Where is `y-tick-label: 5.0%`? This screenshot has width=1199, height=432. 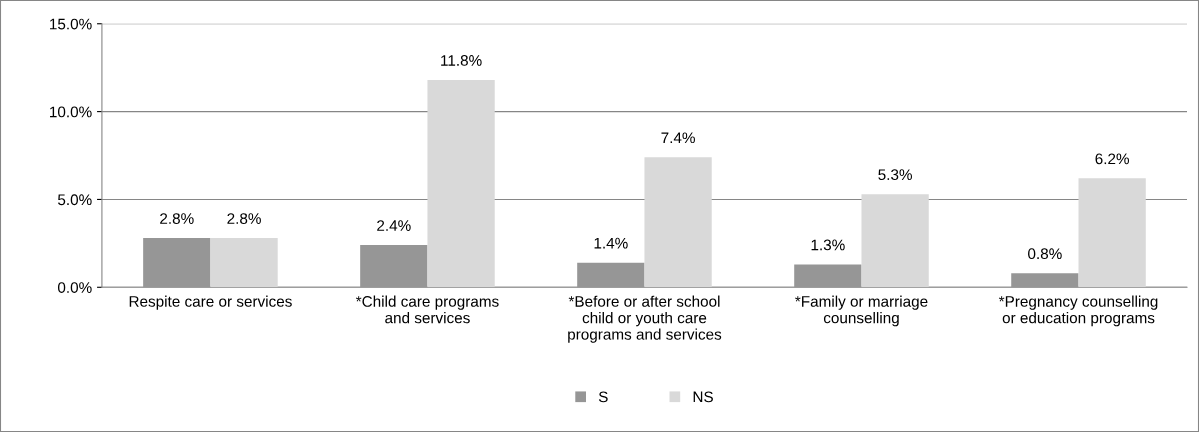 y-tick-label: 5.0% is located at coordinates (74, 200).